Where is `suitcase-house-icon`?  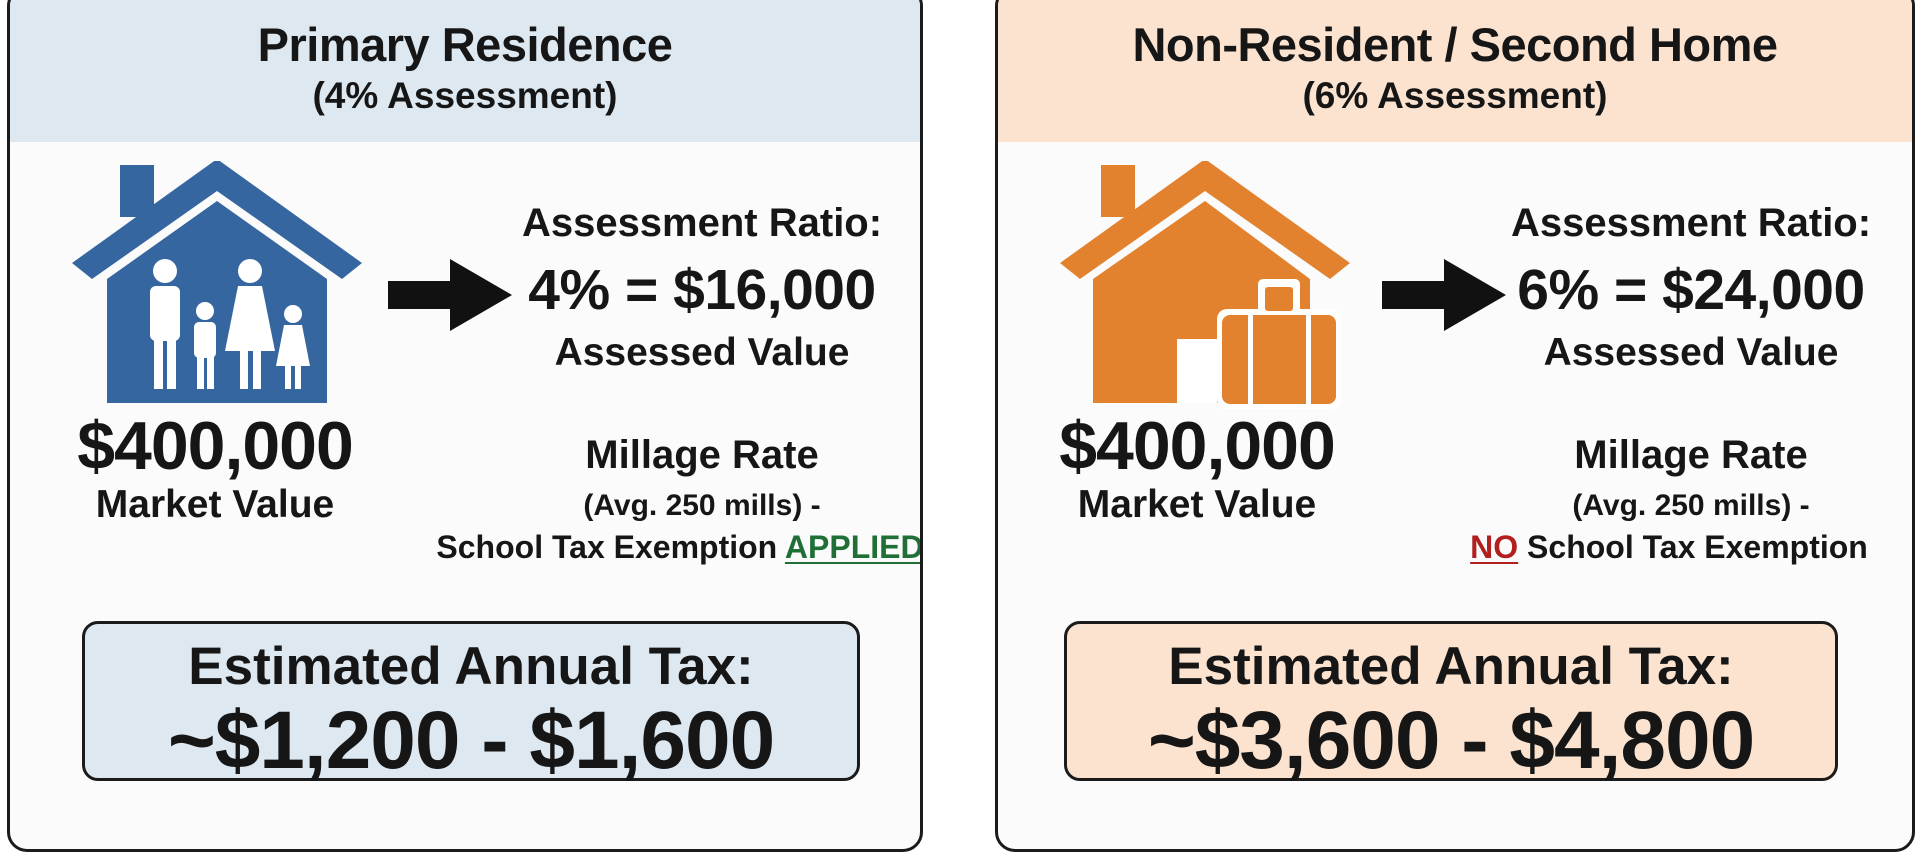 suitcase-house-icon is located at coordinates (1205, 285).